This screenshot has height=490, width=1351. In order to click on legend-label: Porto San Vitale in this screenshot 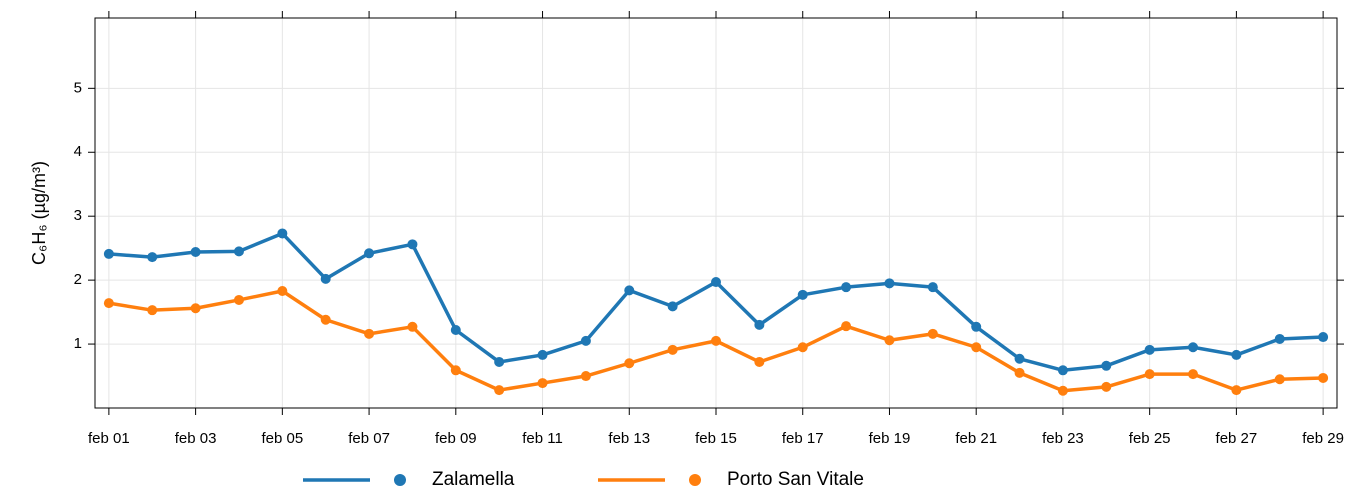, I will do `click(795, 479)`.